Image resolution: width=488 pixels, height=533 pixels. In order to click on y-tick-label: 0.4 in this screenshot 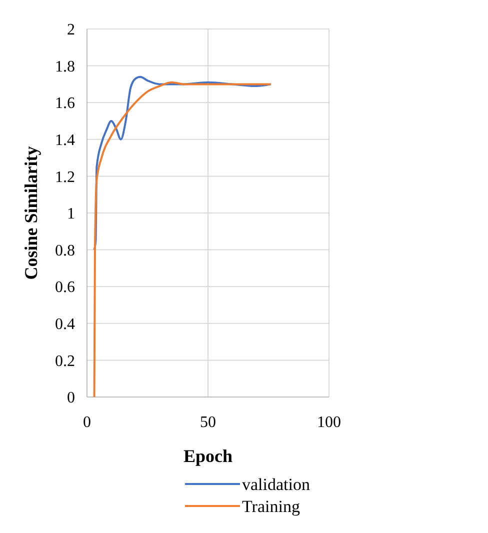, I will do `click(65, 324)`.